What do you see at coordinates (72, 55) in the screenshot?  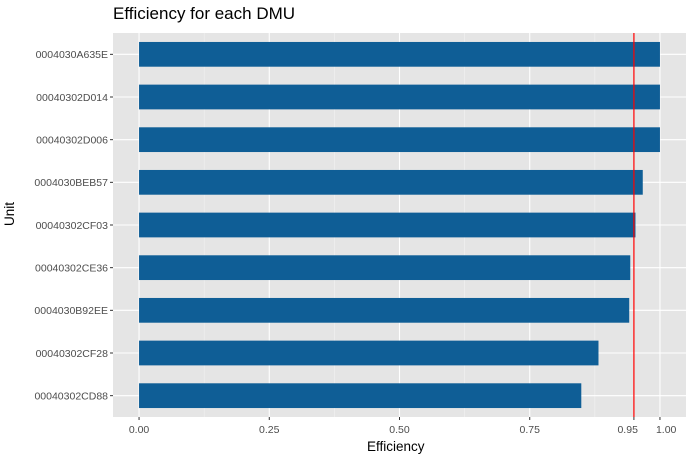 I see `y-tick-label: 0004030A635E` at bounding box center [72, 55].